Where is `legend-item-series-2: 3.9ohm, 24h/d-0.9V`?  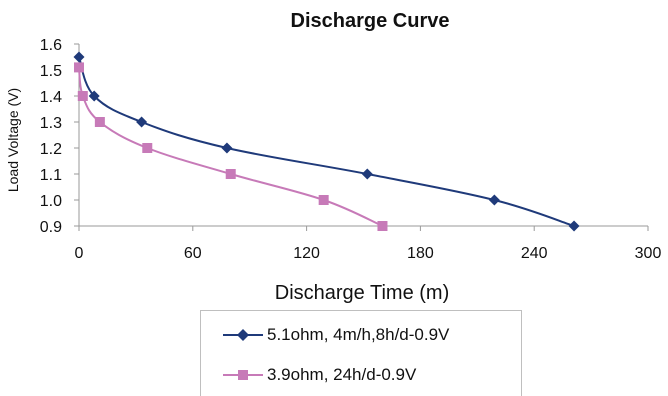 legend-item-series-2: 3.9ohm, 24h/d-0.9V is located at coordinates (319, 375).